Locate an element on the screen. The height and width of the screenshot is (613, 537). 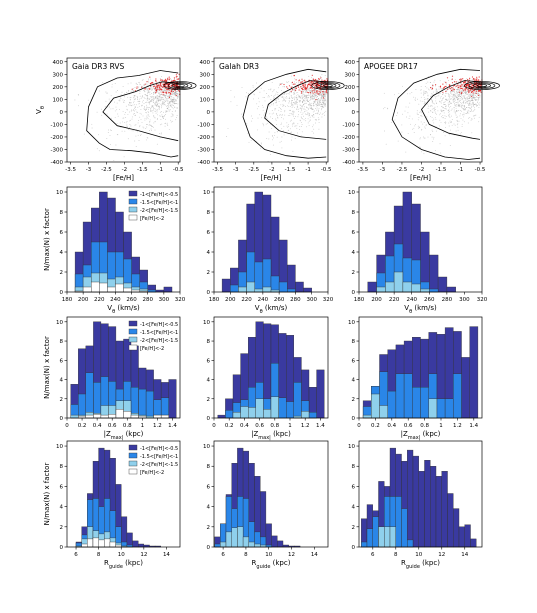
y-tick-label: 6 is located at coordinates (209, 487).